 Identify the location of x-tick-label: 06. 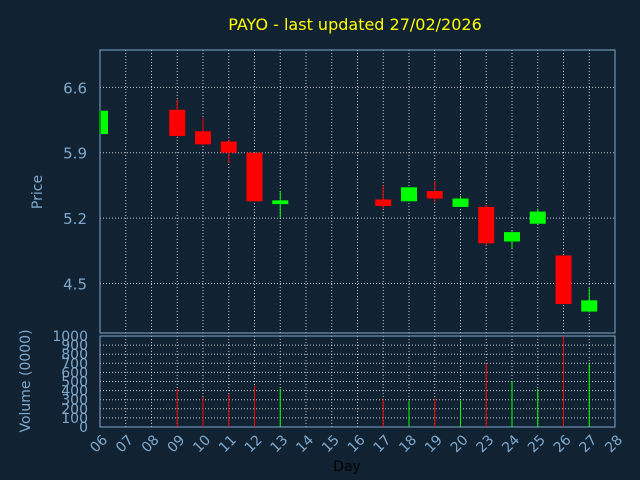
(99, 444).